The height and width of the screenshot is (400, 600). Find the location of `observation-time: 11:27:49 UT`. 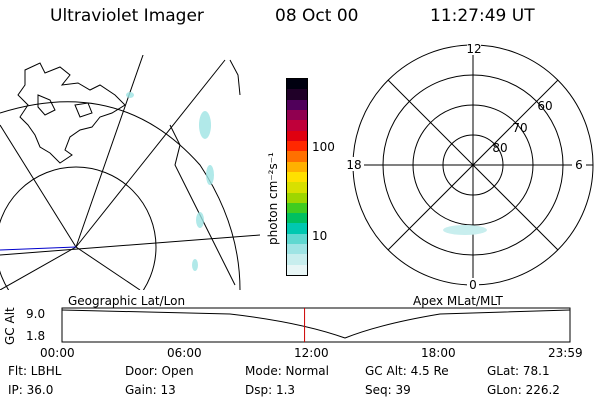

observation-time: 11:27:49 UT is located at coordinates (482, 16).